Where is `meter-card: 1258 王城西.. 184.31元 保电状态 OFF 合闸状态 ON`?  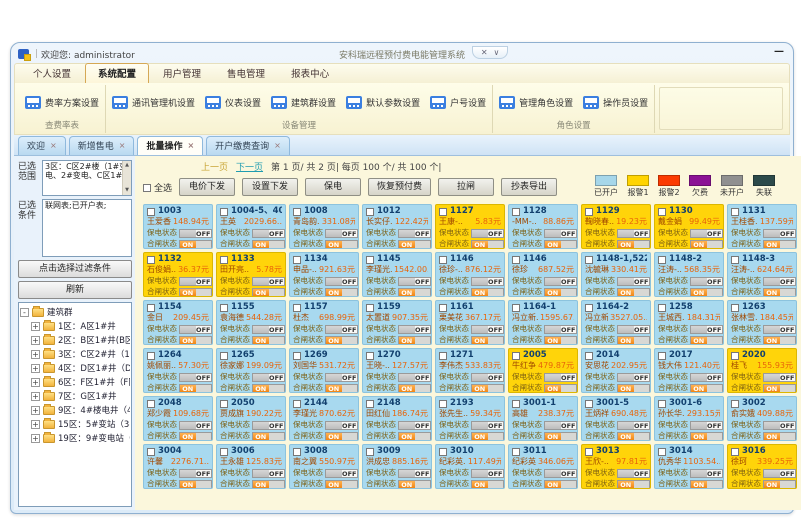 meter-card: 1258 王城西.. 184.31元 保电状态 OFF 合闸状态 ON is located at coordinates (689, 322).